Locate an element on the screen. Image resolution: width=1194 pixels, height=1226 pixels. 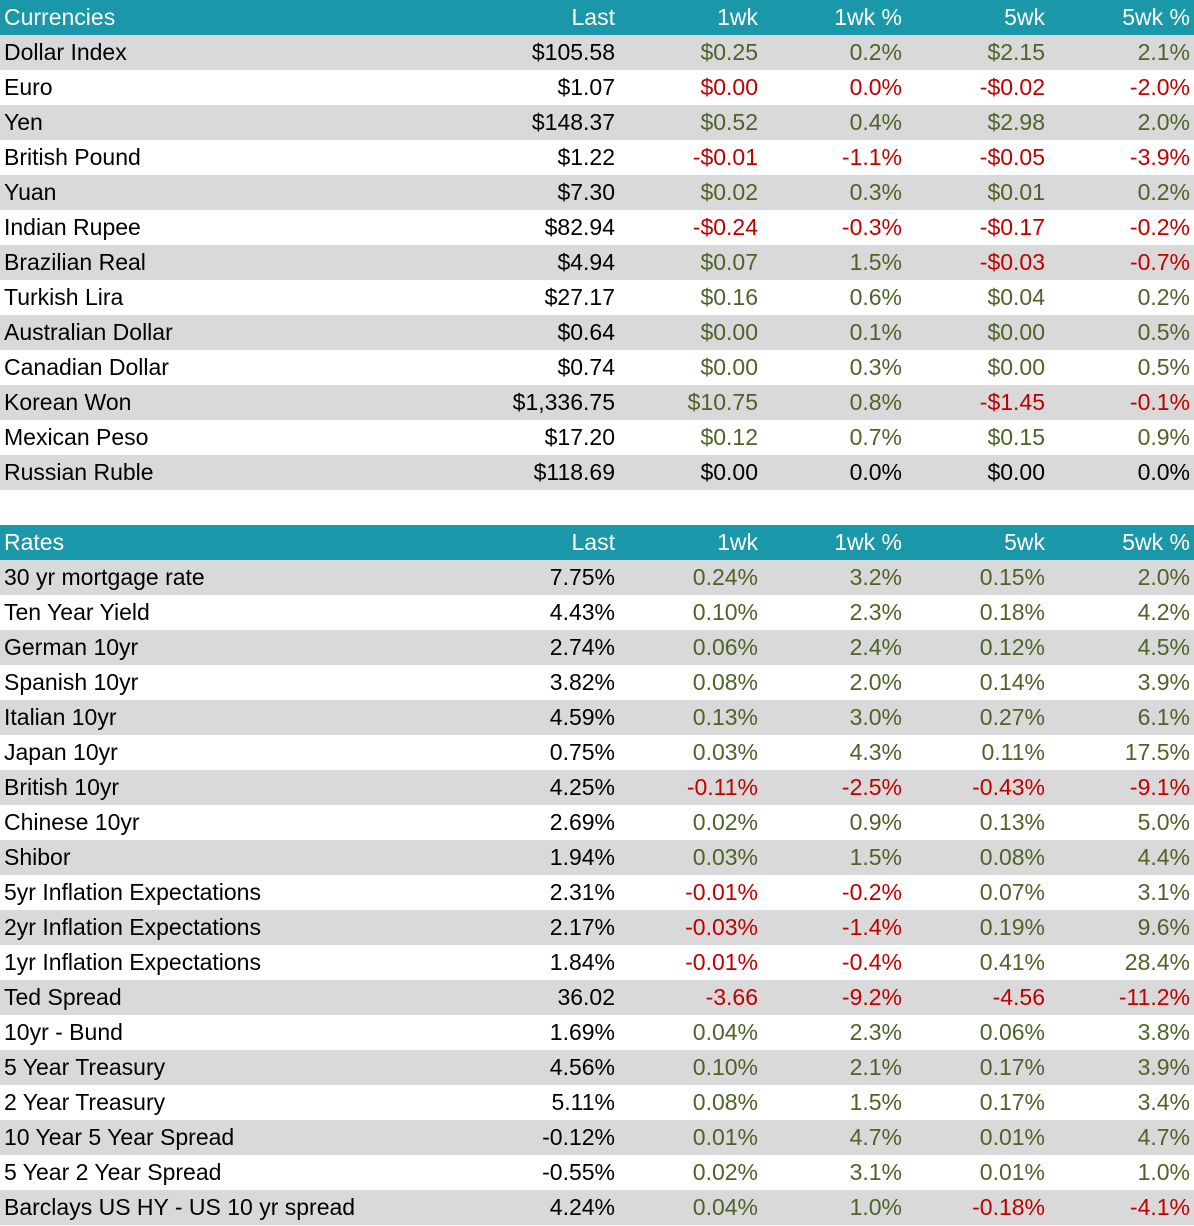
cell-5wk-pct: 9.6% is located at coordinates (1121, 927).